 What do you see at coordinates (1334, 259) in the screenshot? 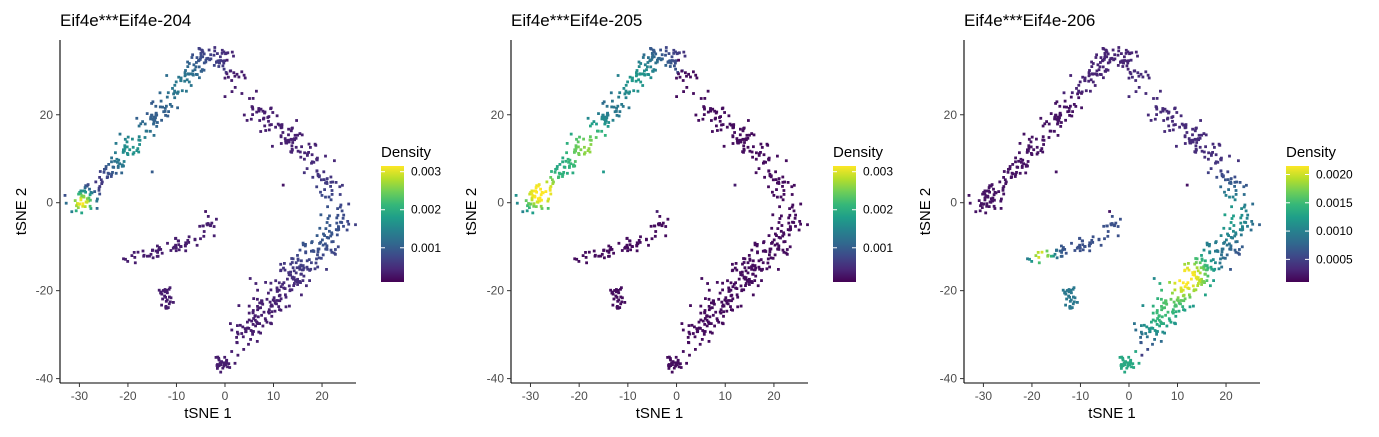
I see `legend-tick-label: 0.0005` at bounding box center [1334, 259].